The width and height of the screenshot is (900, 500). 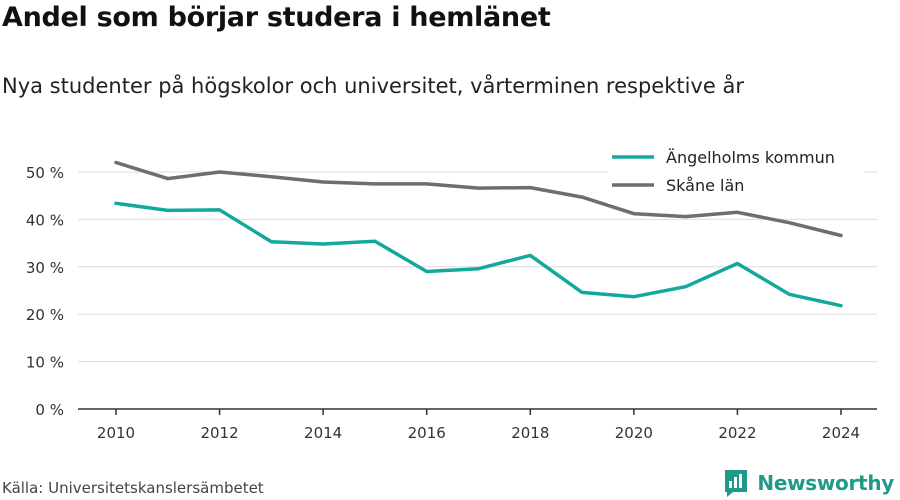 I want to click on y-tick-label: 30 %, so click(x=45, y=268).